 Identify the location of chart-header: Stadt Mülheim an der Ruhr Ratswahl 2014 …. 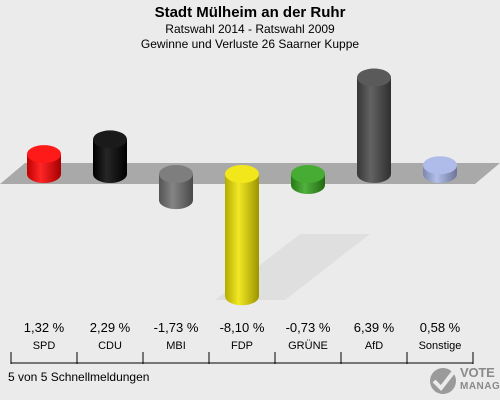
(250, 28).